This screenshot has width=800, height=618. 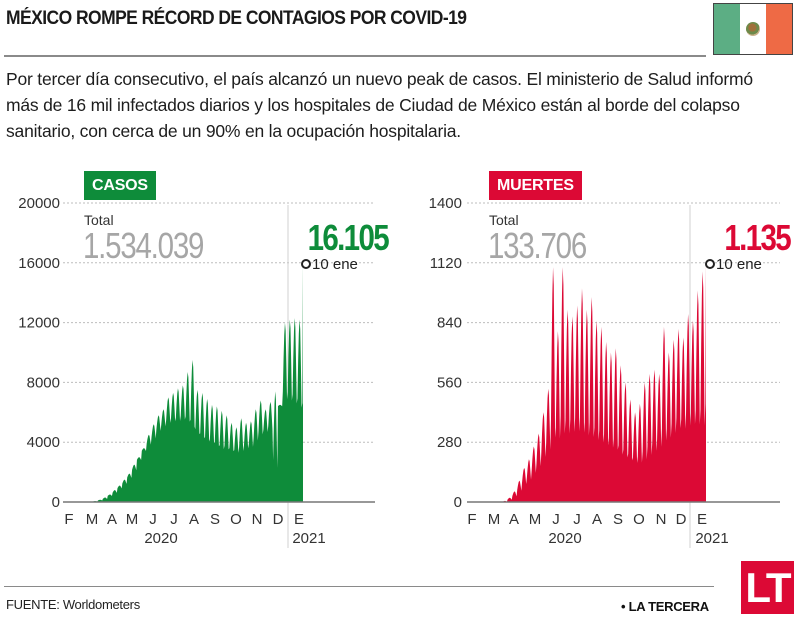 I want to click on muertes-last-point-marker, so click(x=710, y=264).